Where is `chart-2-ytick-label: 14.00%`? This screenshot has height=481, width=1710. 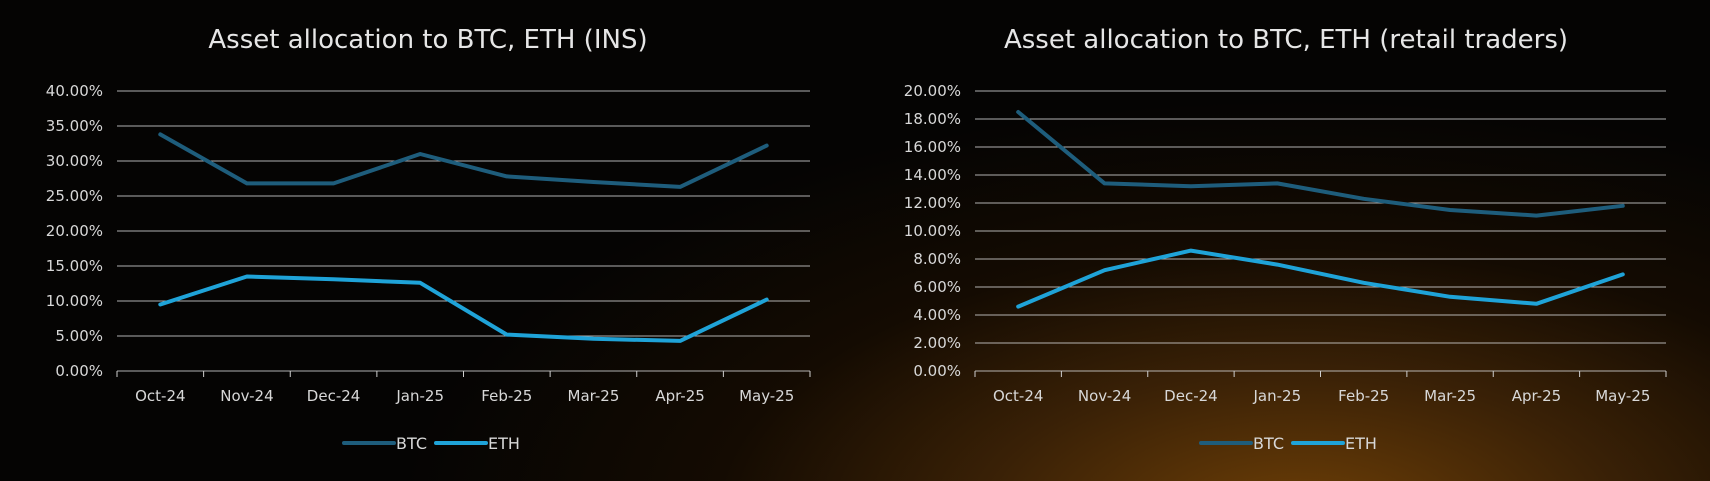
chart-2-ytick-label: 14.00% is located at coordinates (932, 175).